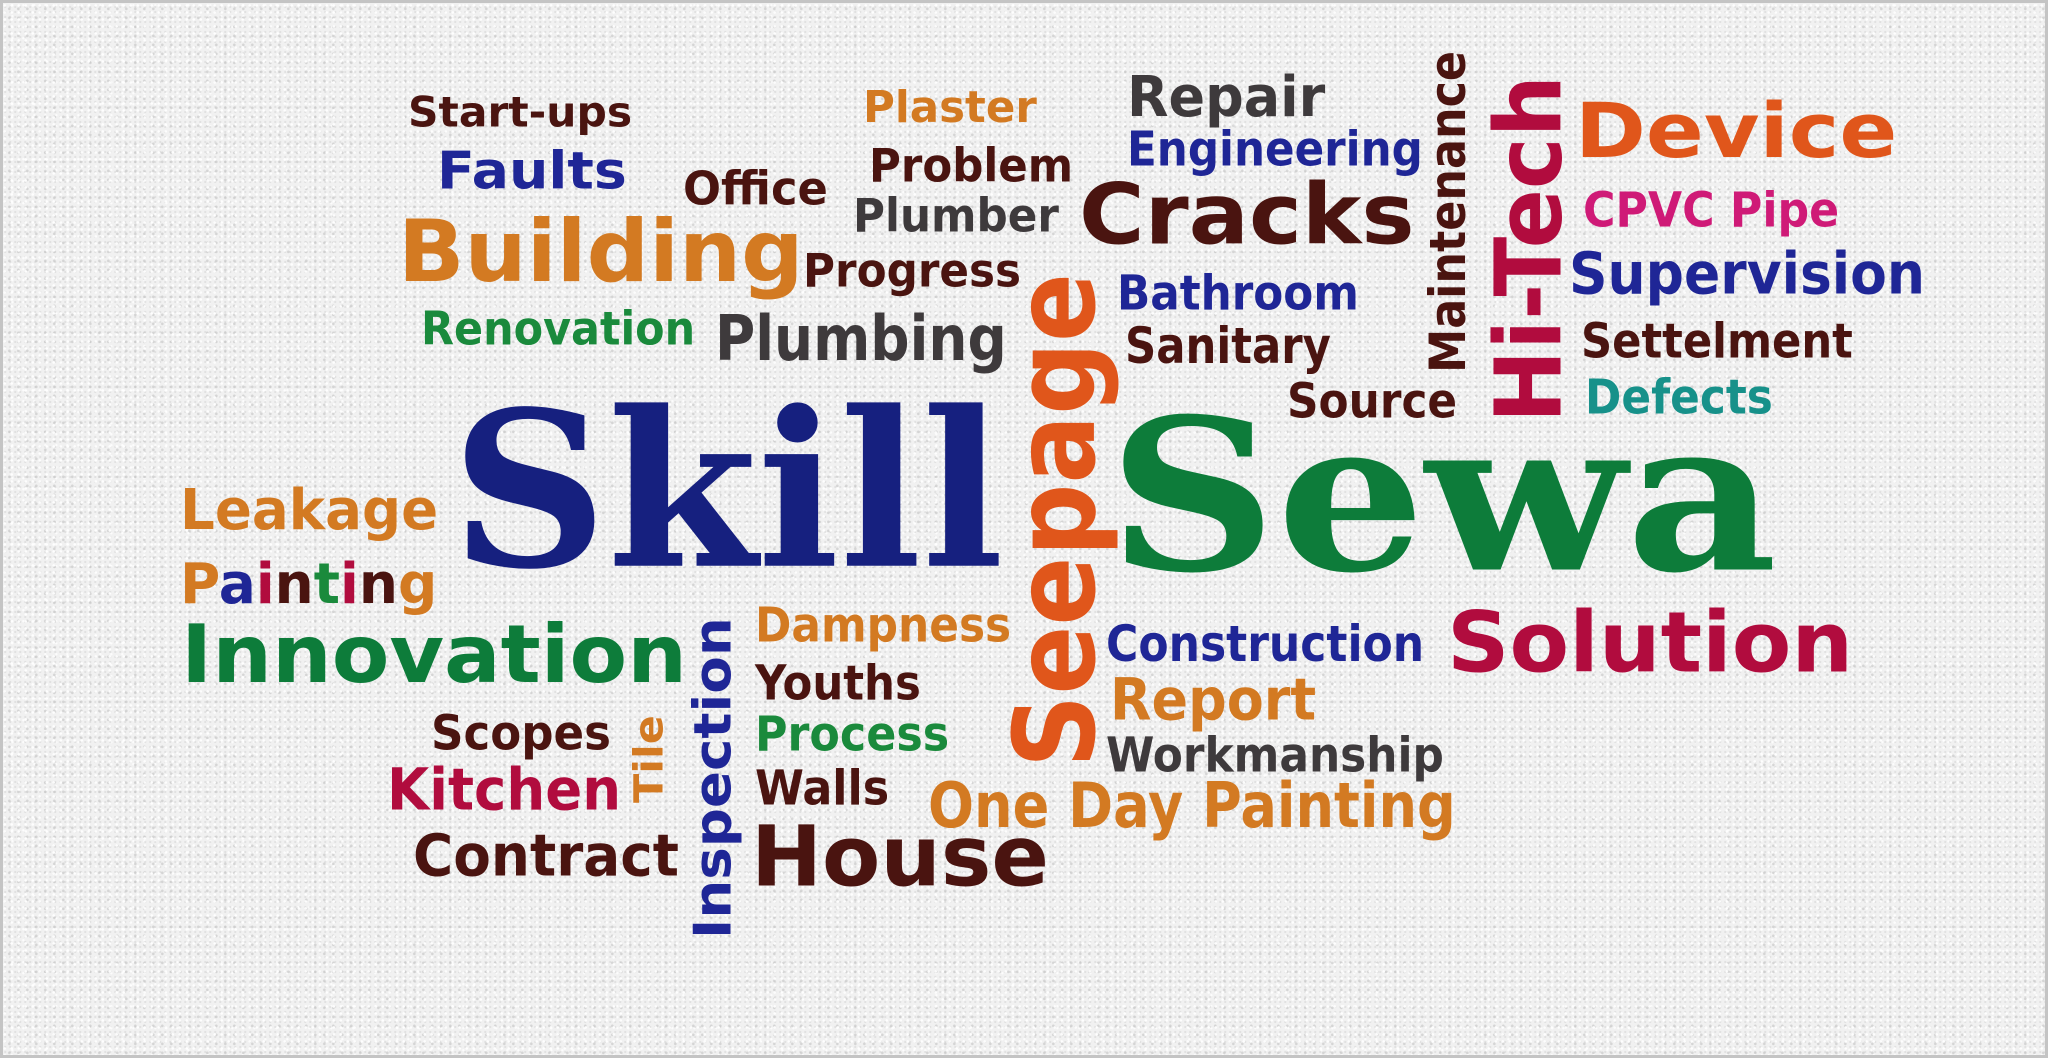 Image resolution: width=2048 pixels, height=1058 pixels. I want to click on word-innovation: Innovation, so click(434, 654).